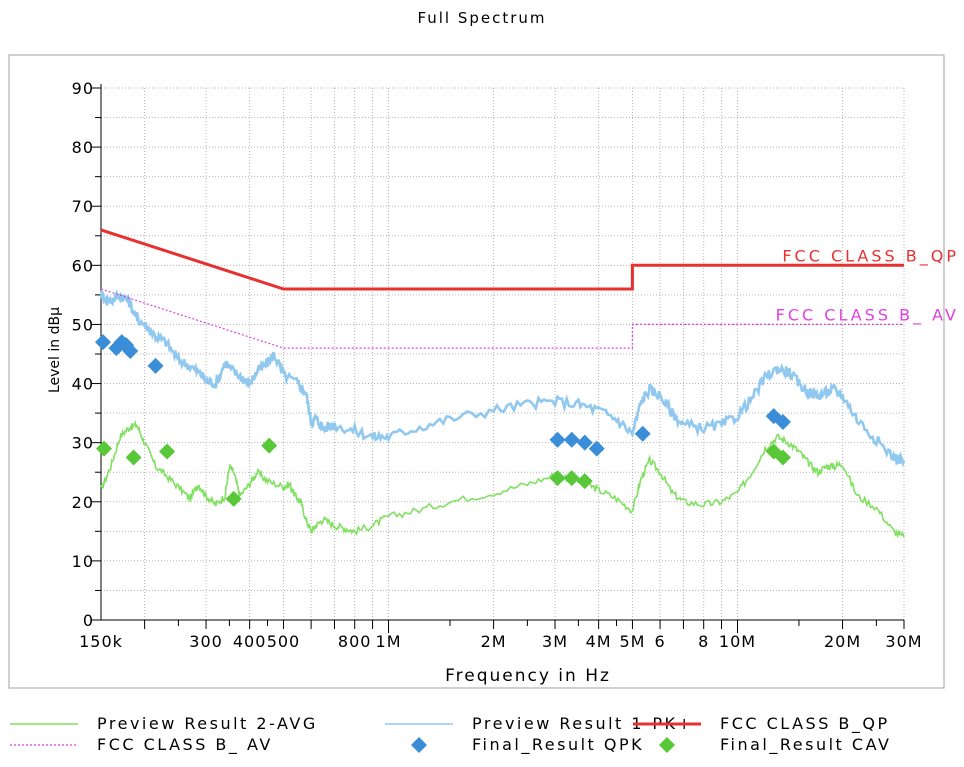 The height and width of the screenshot is (767, 964). I want to click on x-tick-label: 5M, so click(632, 641).